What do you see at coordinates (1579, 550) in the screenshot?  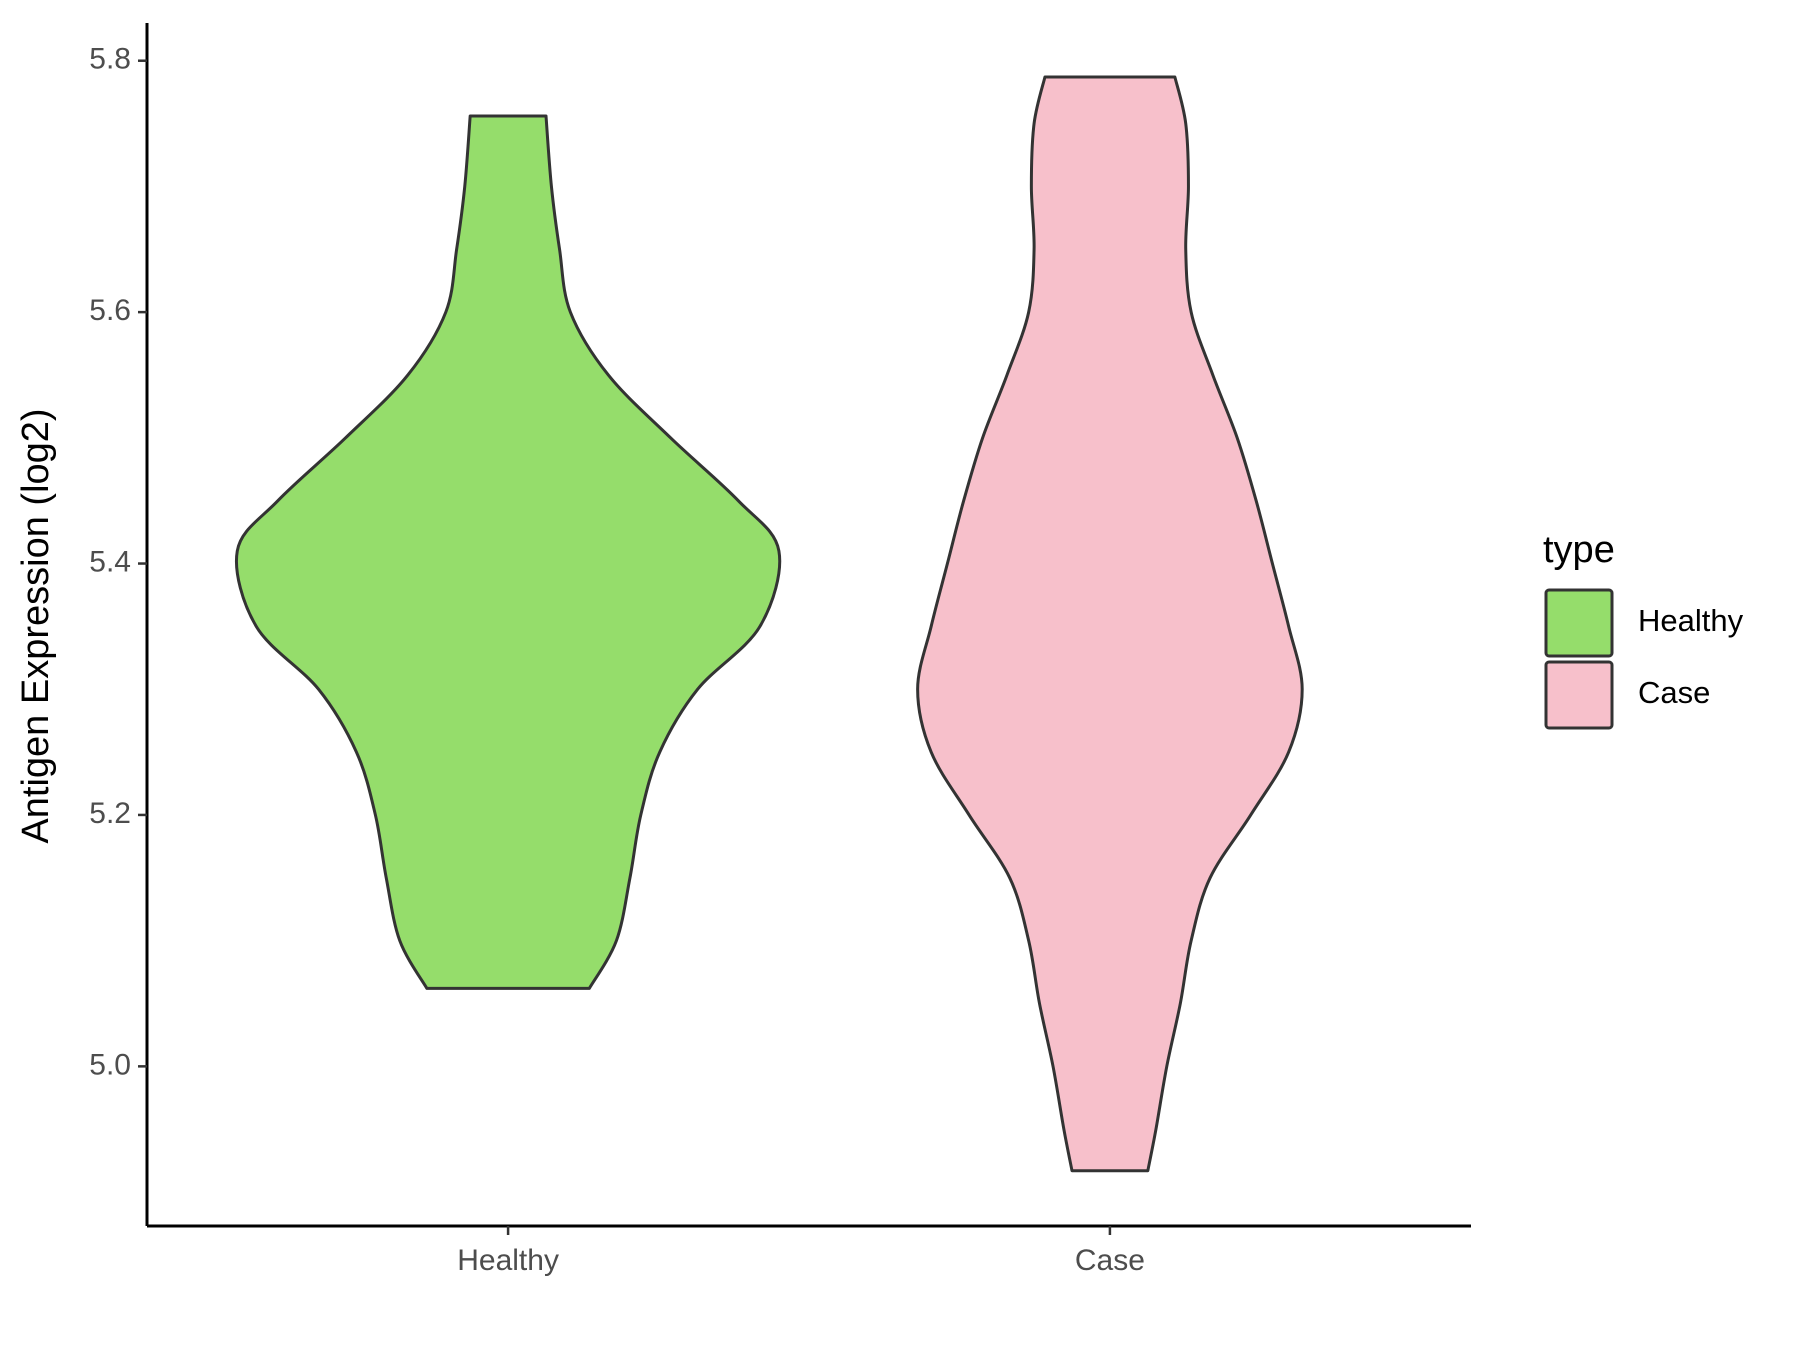 I see `legend-title: type` at bounding box center [1579, 550].